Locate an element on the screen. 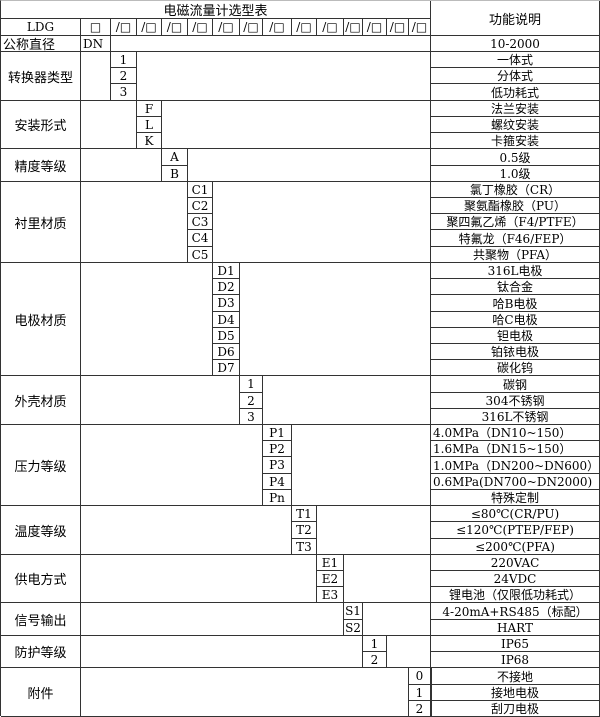 This screenshot has width=600, height=717. option-code: P3 is located at coordinates (277, 465).